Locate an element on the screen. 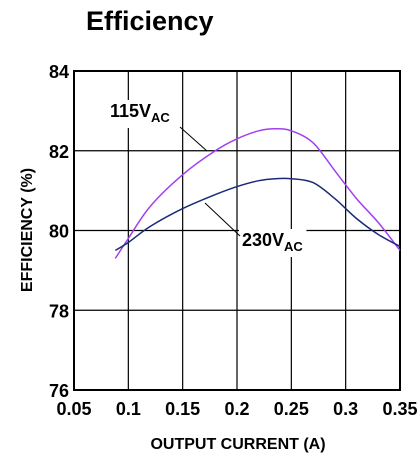  series-annotation-1: 230VAC is located at coordinates (272, 242).